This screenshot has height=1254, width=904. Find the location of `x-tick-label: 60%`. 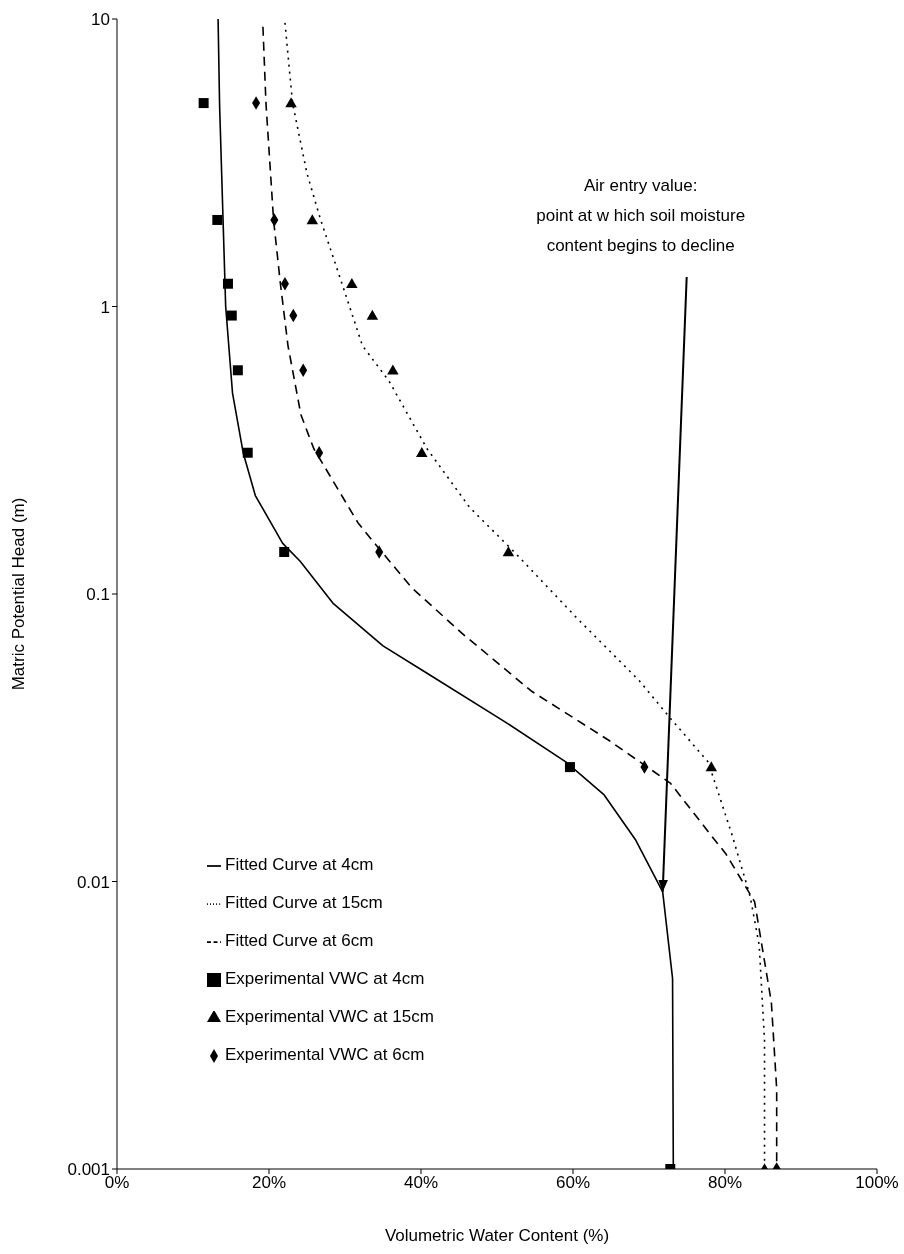

x-tick-label: 60% is located at coordinates (573, 1183).